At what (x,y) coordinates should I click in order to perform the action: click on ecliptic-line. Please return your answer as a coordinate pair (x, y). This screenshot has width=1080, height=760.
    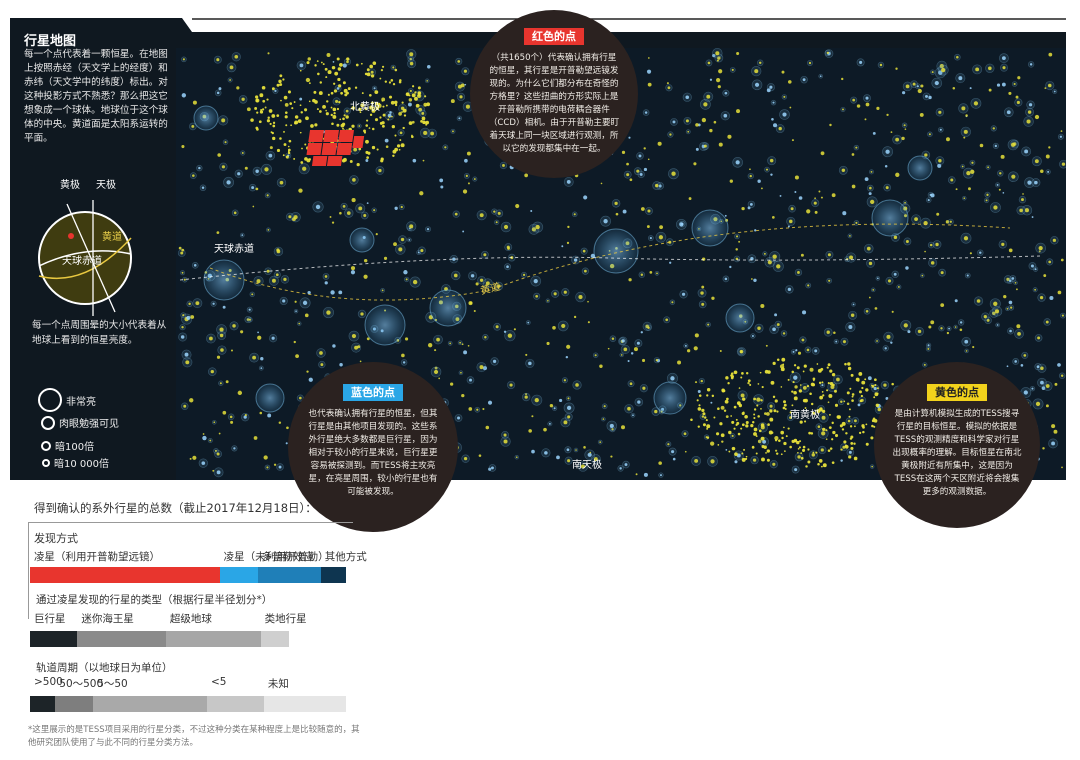
    Looking at the image, I should click on (610, 262).